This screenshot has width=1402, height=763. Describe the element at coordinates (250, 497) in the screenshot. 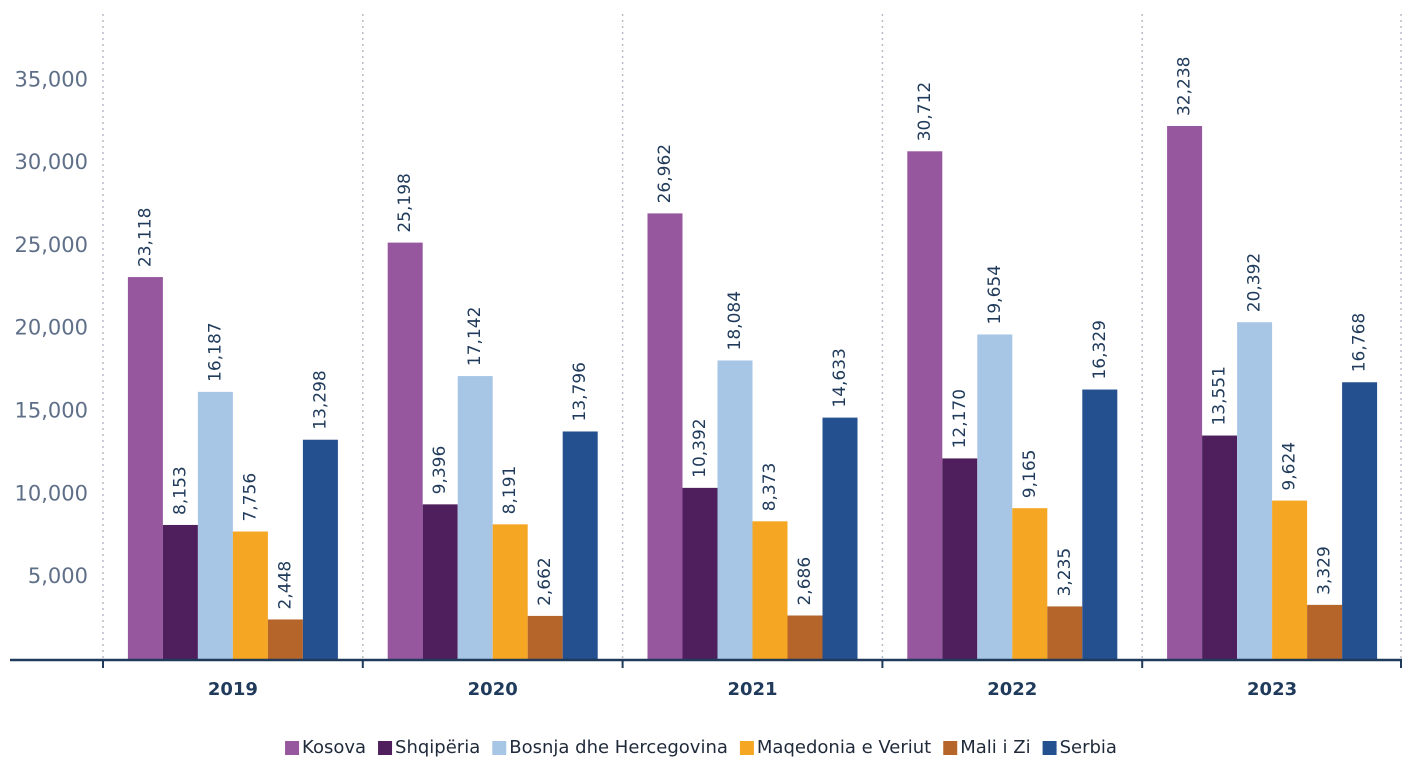

I see `value-label: 7,756` at that location.